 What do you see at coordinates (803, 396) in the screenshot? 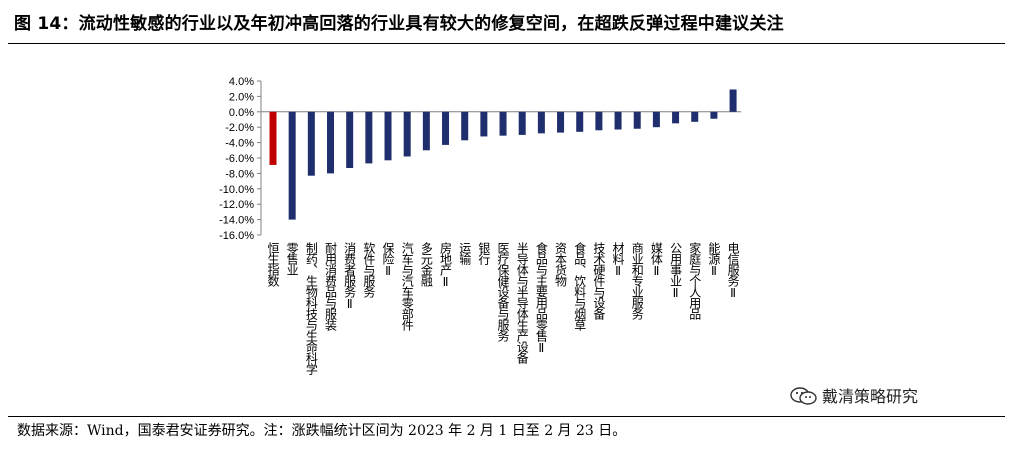
I see `wechat-icon` at bounding box center [803, 396].